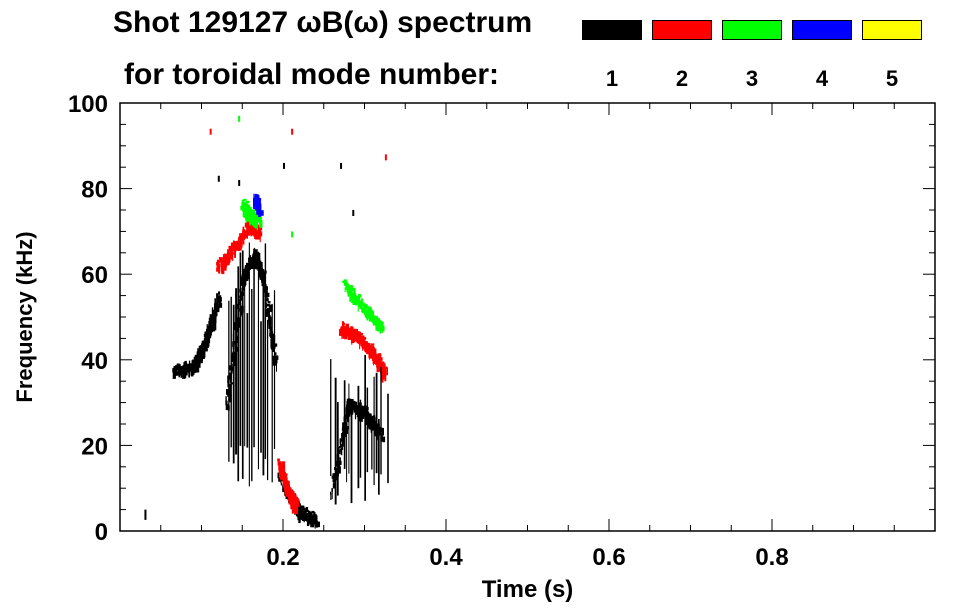 Image resolution: width=963 pixels, height=615 pixels. I want to click on y-tick-label: 100, so click(88, 104).